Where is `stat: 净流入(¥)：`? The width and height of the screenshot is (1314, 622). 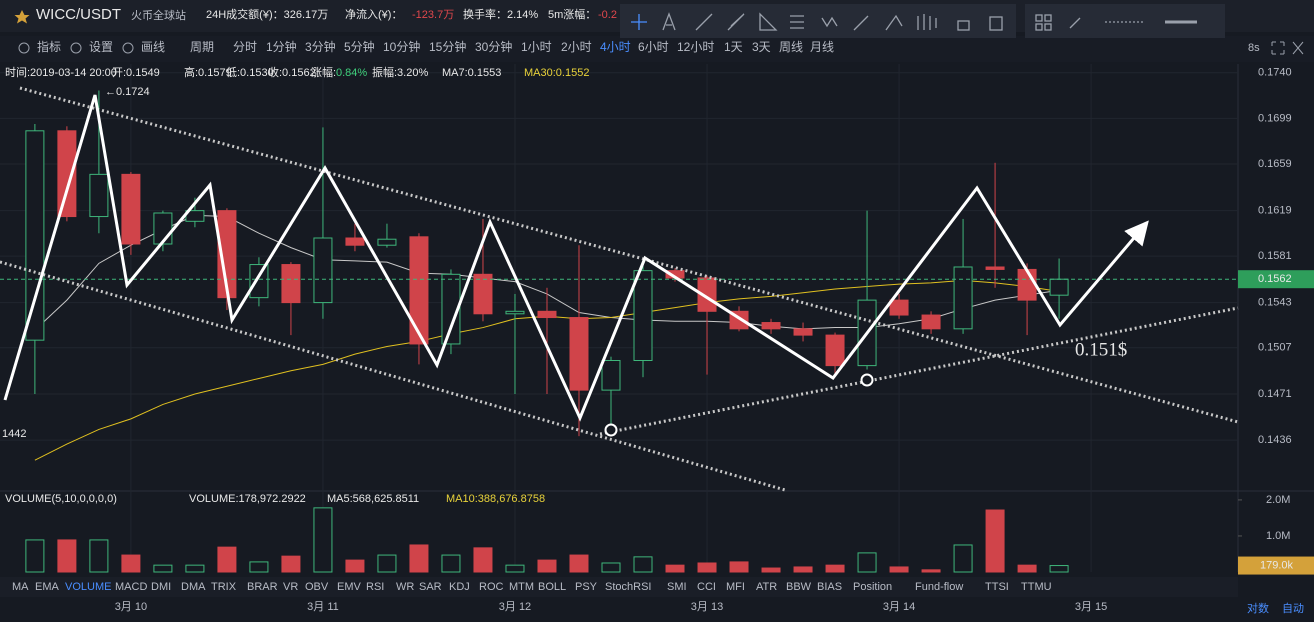 stat: 净流入(¥)： is located at coordinates (373, 14).